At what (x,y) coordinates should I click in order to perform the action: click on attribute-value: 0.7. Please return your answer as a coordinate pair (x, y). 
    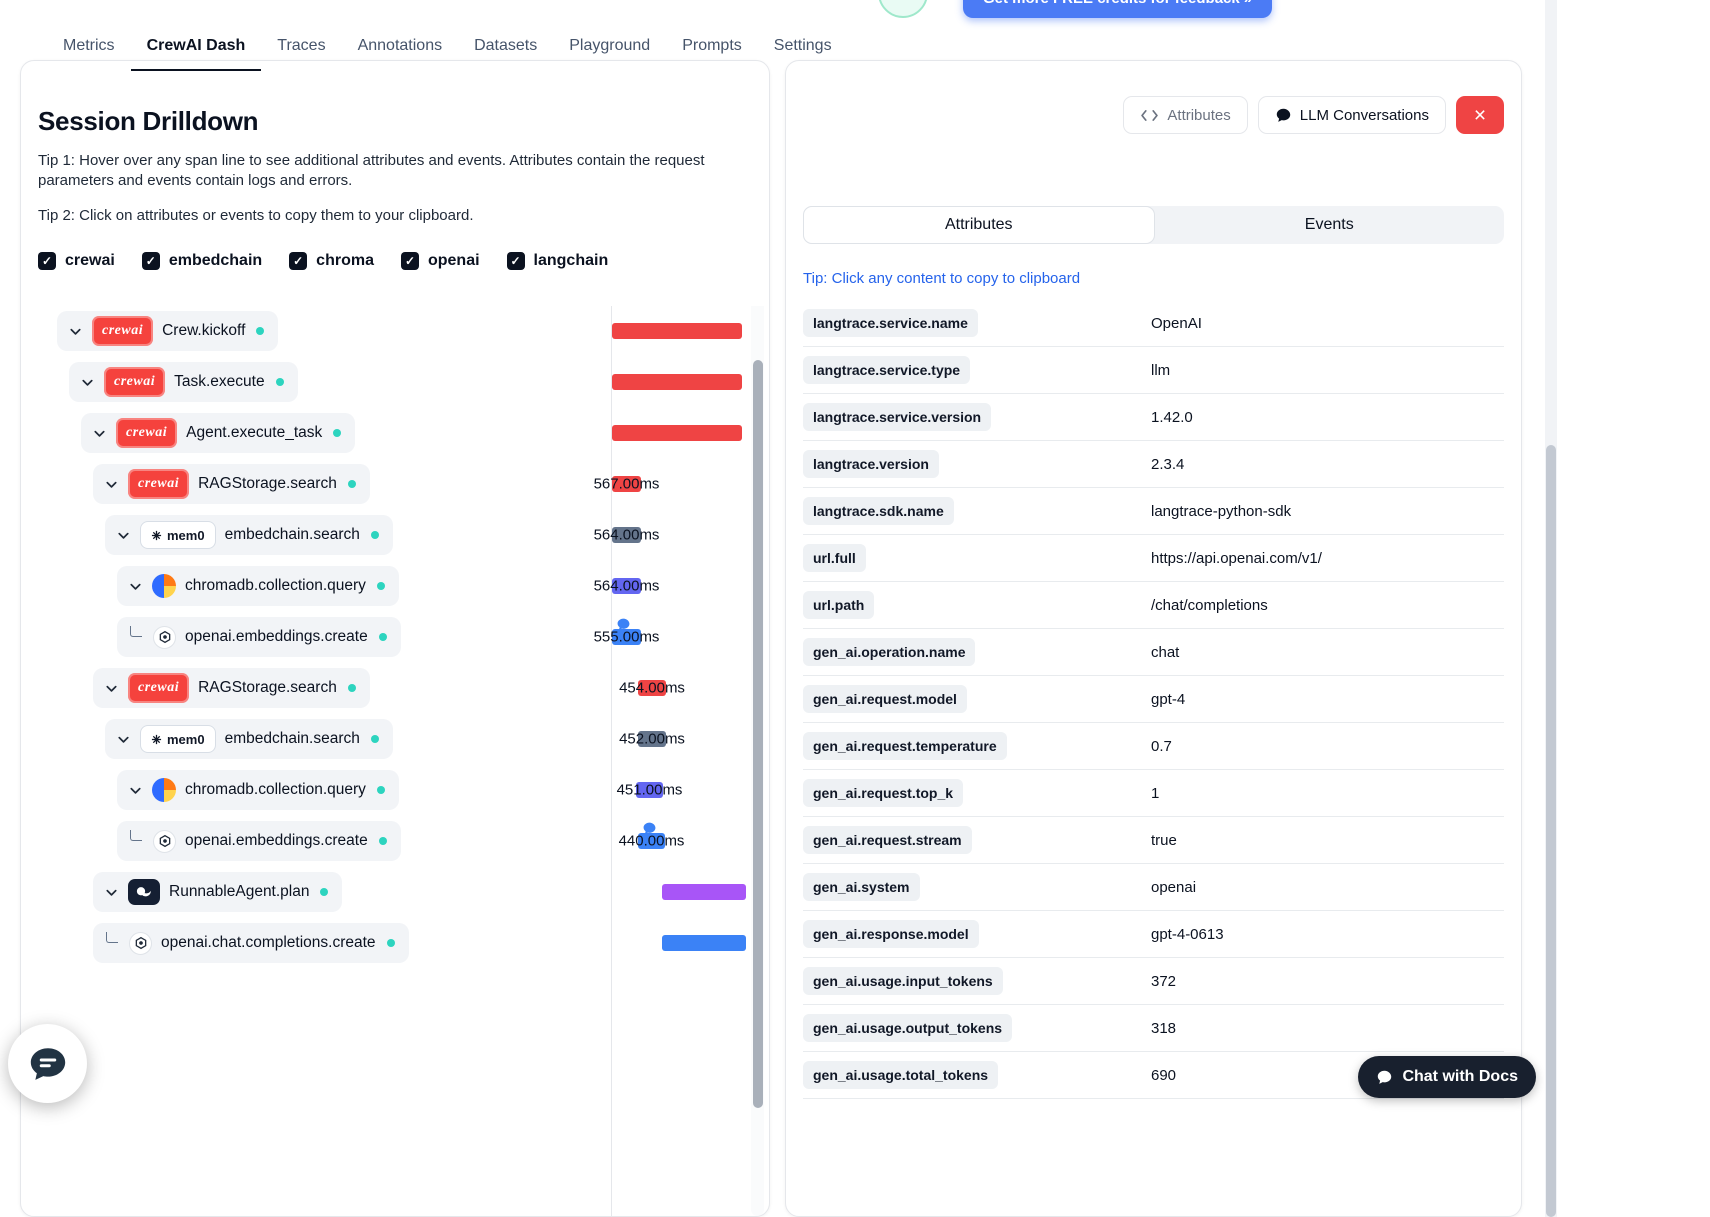
    Looking at the image, I should click on (1161, 746).